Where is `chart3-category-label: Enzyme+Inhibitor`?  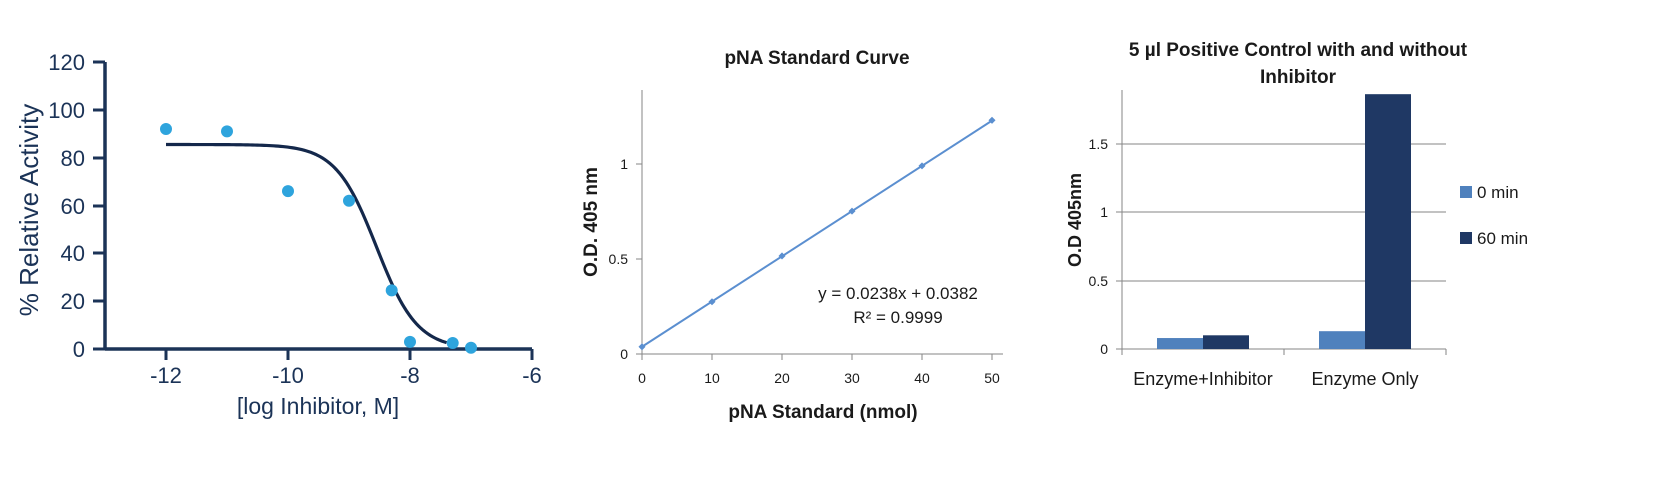
chart3-category-label: Enzyme+Inhibitor is located at coordinates (1203, 379).